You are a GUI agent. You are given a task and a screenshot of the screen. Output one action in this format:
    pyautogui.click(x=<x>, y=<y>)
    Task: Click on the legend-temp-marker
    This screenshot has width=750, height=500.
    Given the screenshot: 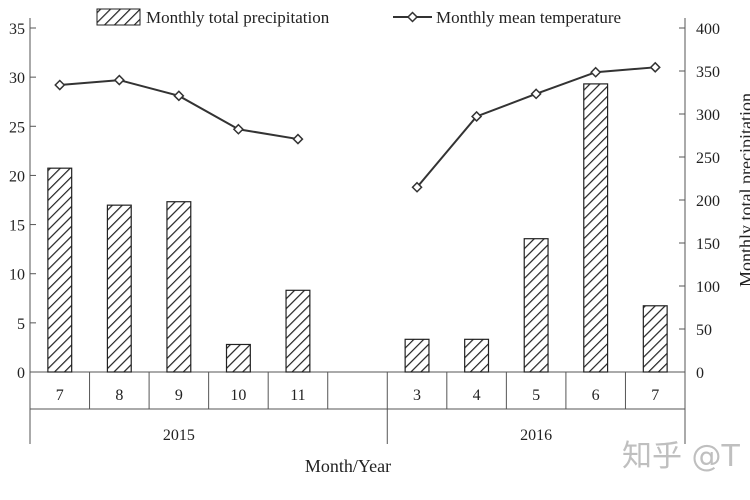 What is the action you would take?
    pyautogui.click(x=412, y=17)
    